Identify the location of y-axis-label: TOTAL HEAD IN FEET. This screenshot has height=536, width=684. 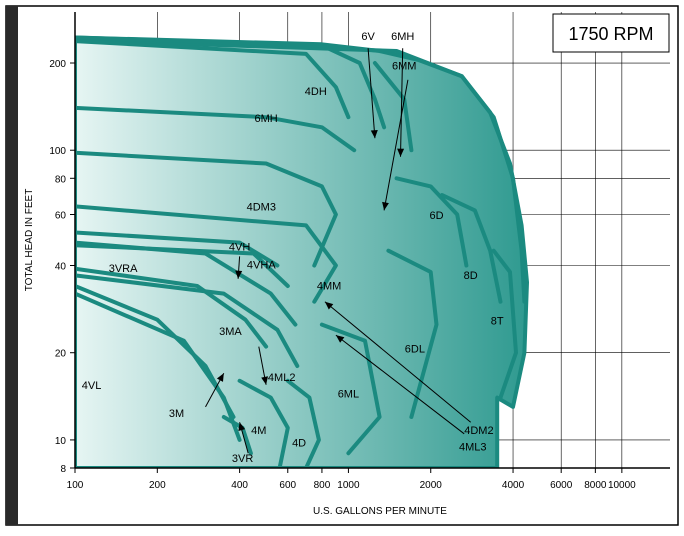
(29, 240).